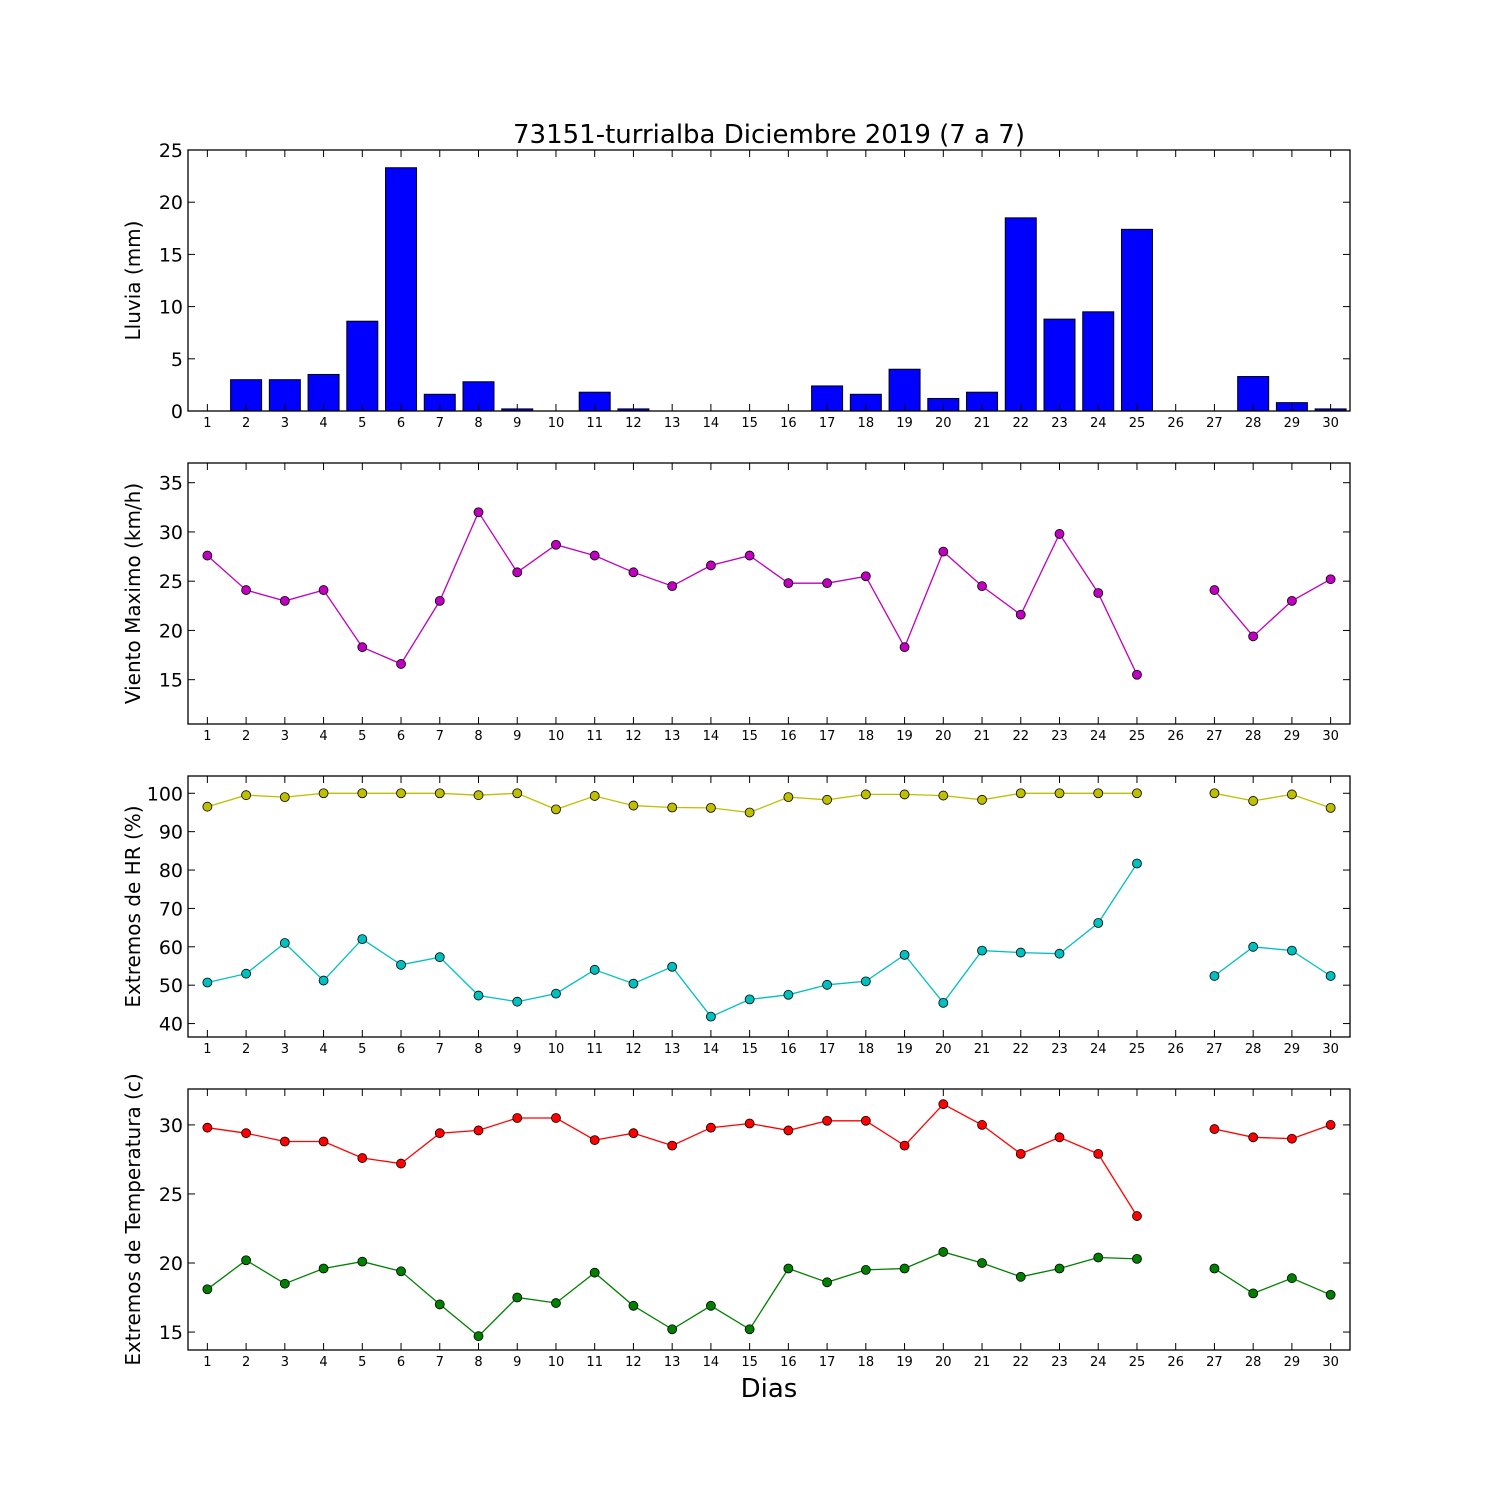  Describe the element at coordinates (633, 1362) in the screenshot. I see `x-tick-label: 12` at that location.